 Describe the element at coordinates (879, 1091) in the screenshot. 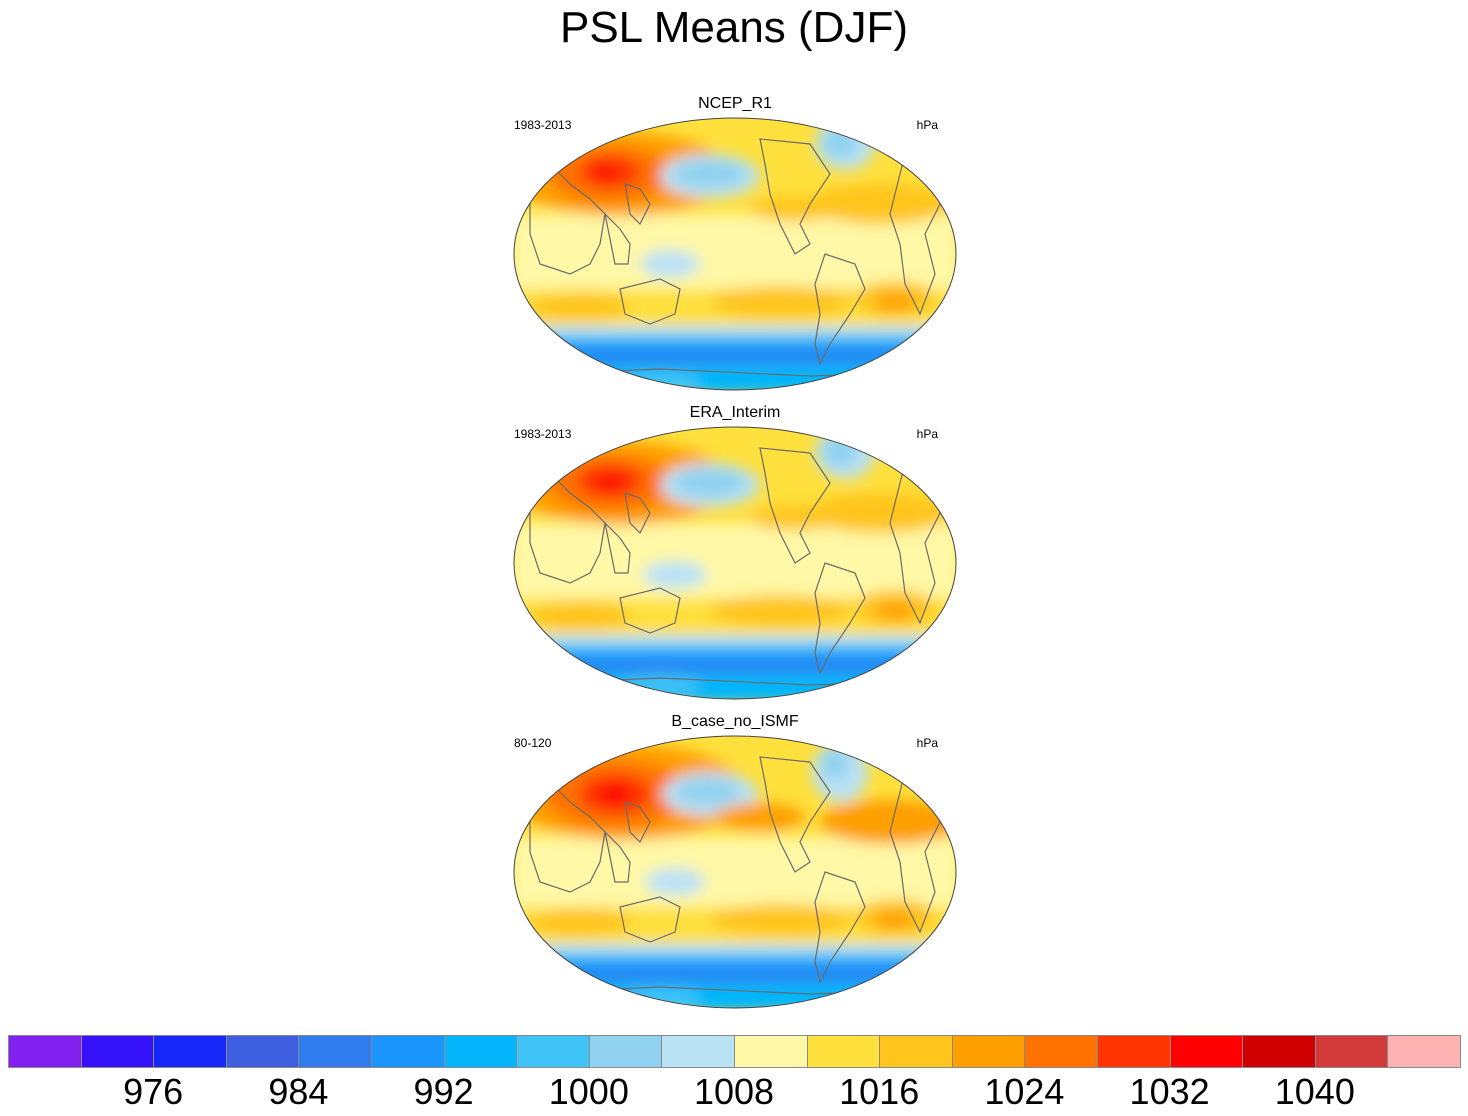

I see `colorbar-label: 1016` at that location.